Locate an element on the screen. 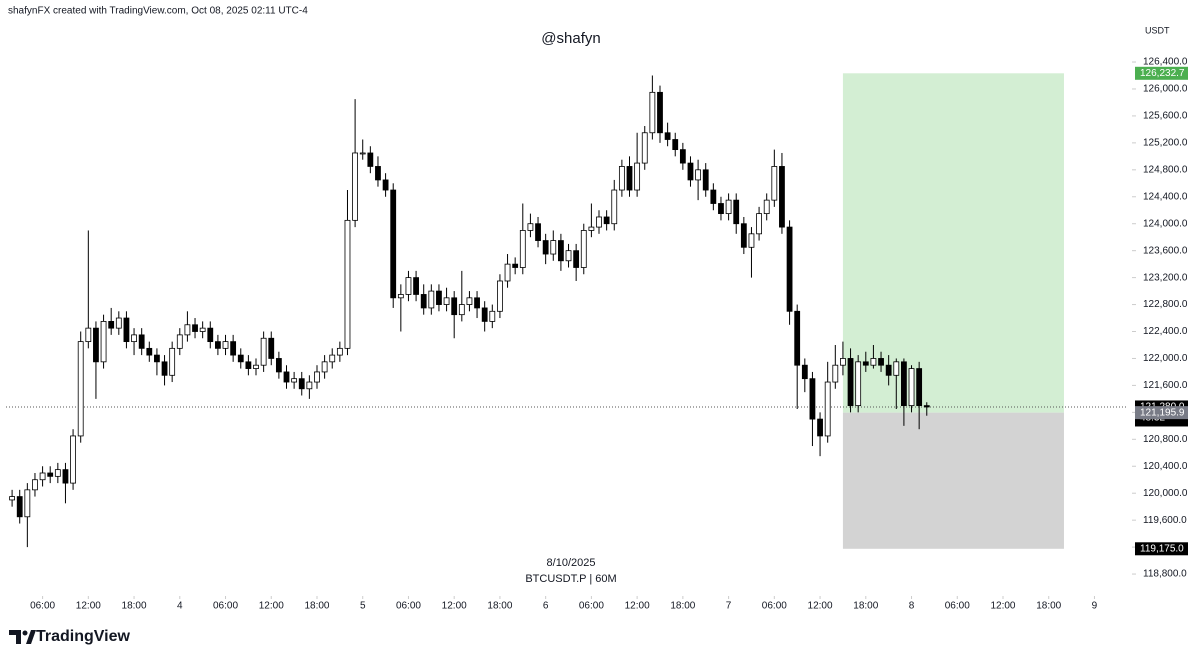 The height and width of the screenshot is (659, 1200). target-label: 126,232.7 is located at coordinates (1162, 73).